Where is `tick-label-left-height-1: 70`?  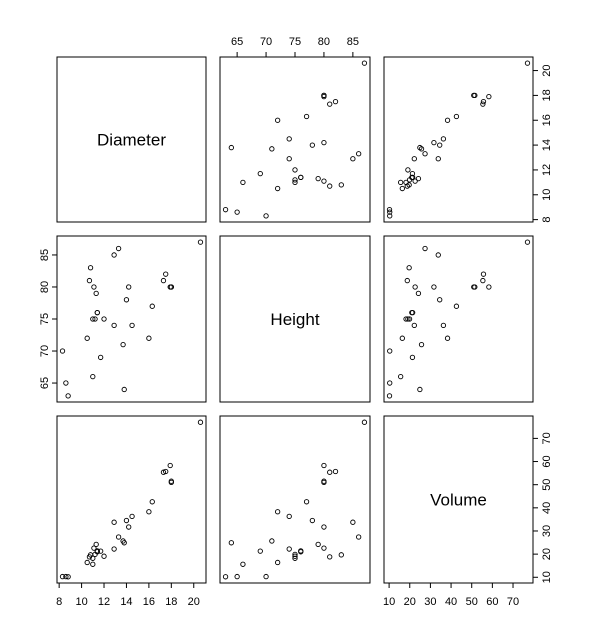
tick-label-left-height-1: 70 is located at coordinates (45, 351).